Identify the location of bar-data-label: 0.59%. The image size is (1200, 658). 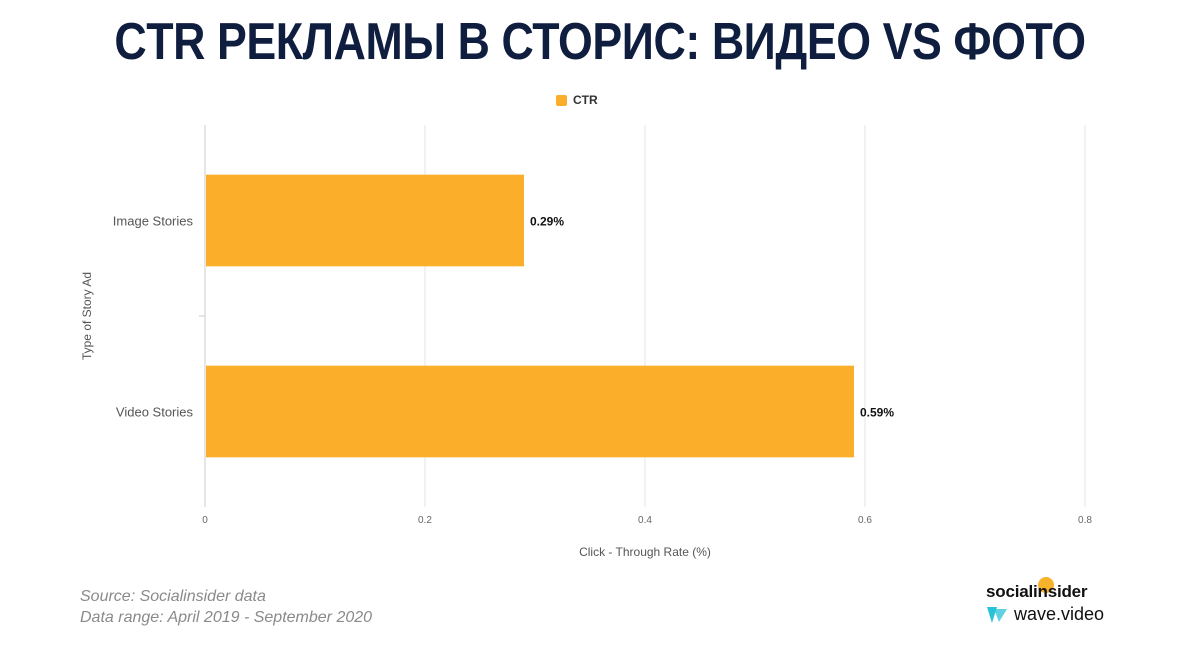
(877, 413).